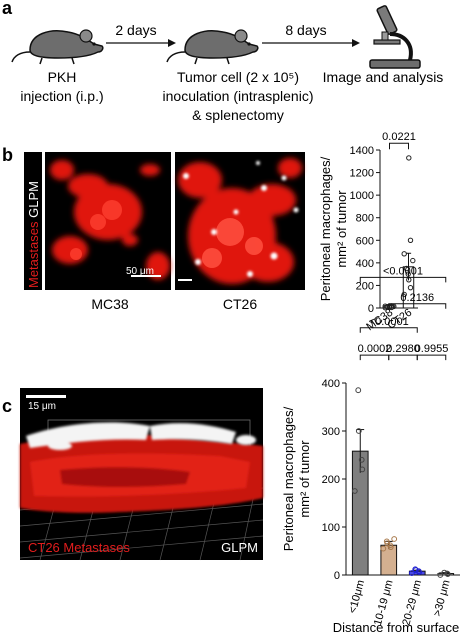 The width and height of the screenshot is (474, 635). I want to click on step-label: 2 days, so click(135, 30).